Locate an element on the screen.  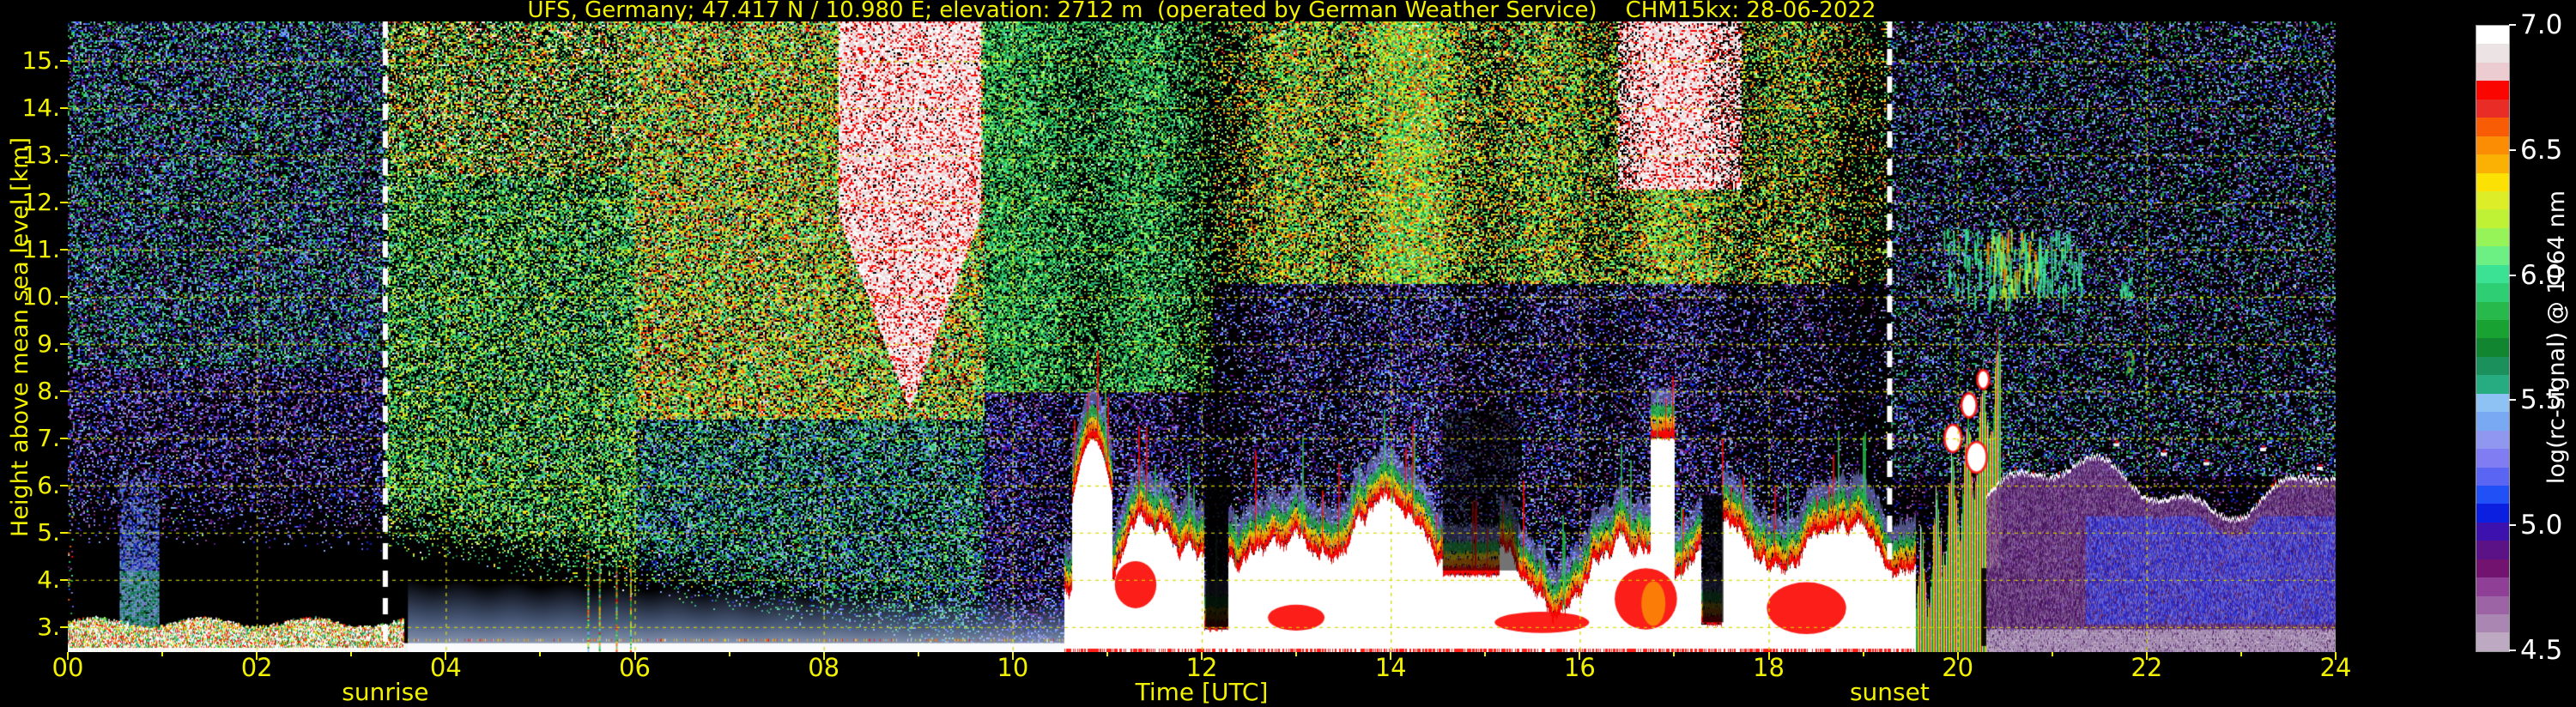
sunset-label: sunset is located at coordinates (1889, 692).